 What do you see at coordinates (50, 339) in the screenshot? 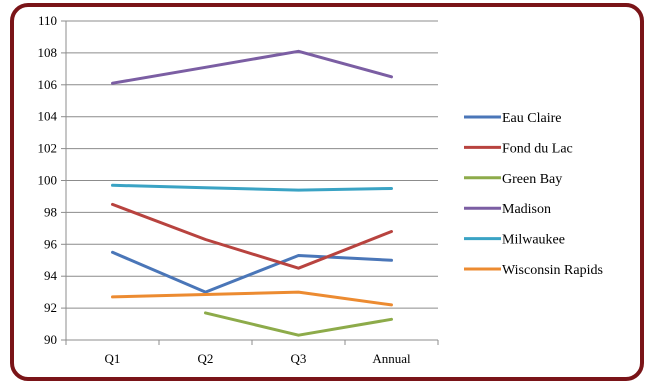
I see `y-tick-label: 90` at bounding box center [50, 339].